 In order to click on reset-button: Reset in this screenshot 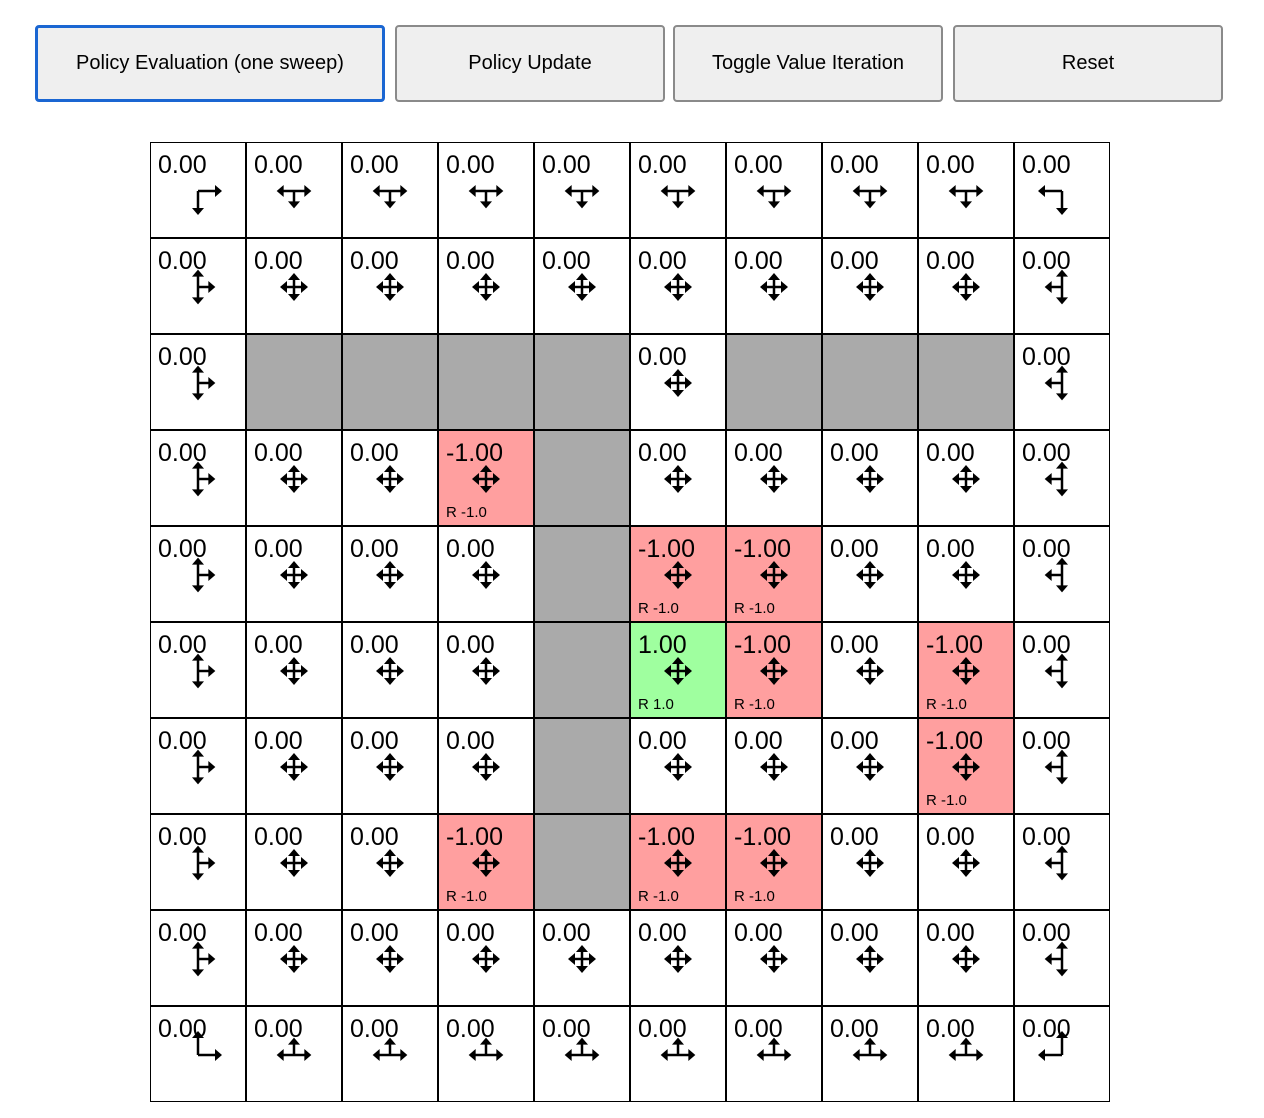, I will do `click(1088, 63)`.